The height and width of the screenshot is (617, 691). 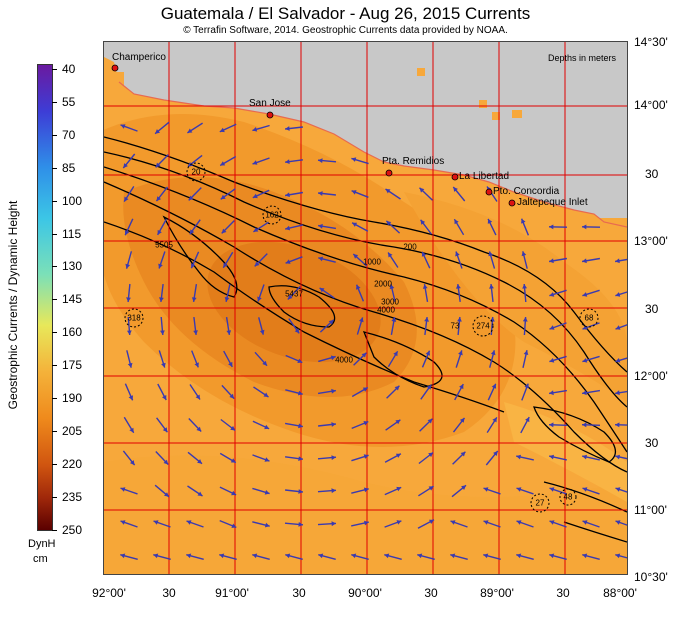 I want to click on lon-label: 88°00', so click(x=620, y=593).